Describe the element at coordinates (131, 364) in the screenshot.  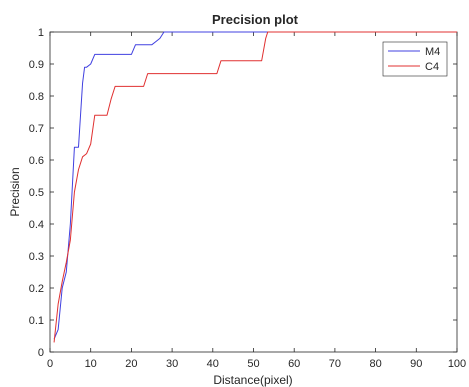
I see `x-tick-label: 20` at that location.